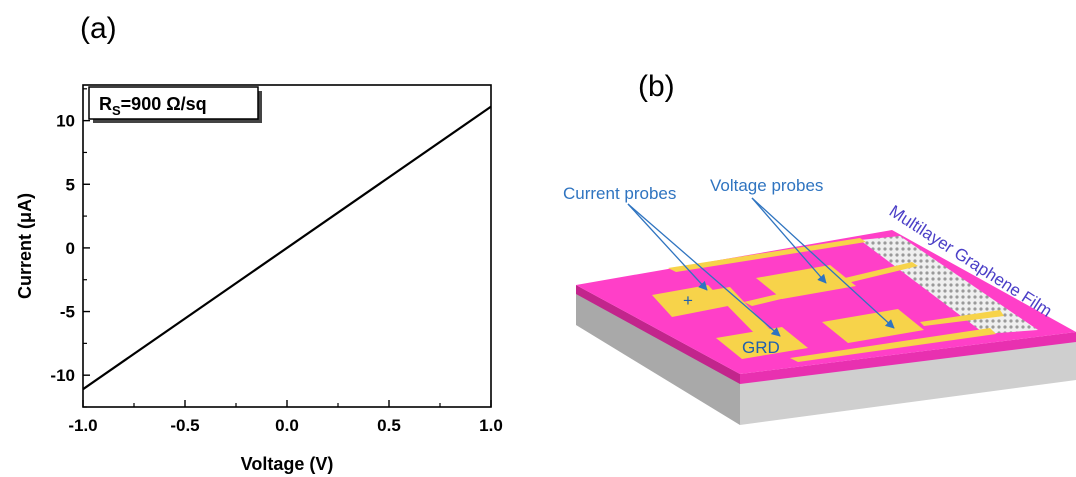 The width and height of the screenshot is (1076, 477). What do you see at coordinates (962, 318) in the screenshot?
I see `right-trace` at bounding box center [962, 318].